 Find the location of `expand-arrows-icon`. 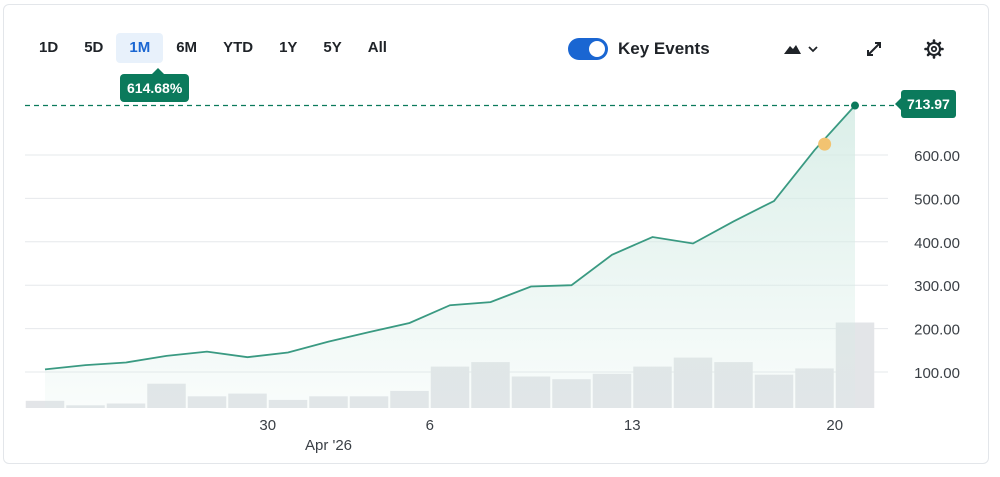

expand-arrows-icon is located at coordinates (874, 49).